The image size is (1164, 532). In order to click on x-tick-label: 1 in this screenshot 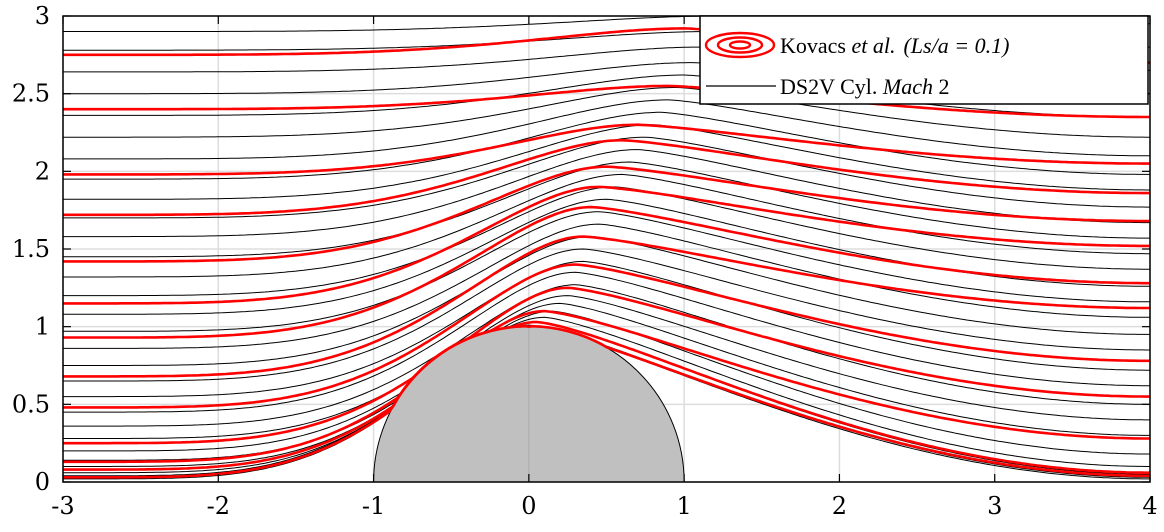, I will do `click(684, 506)`.